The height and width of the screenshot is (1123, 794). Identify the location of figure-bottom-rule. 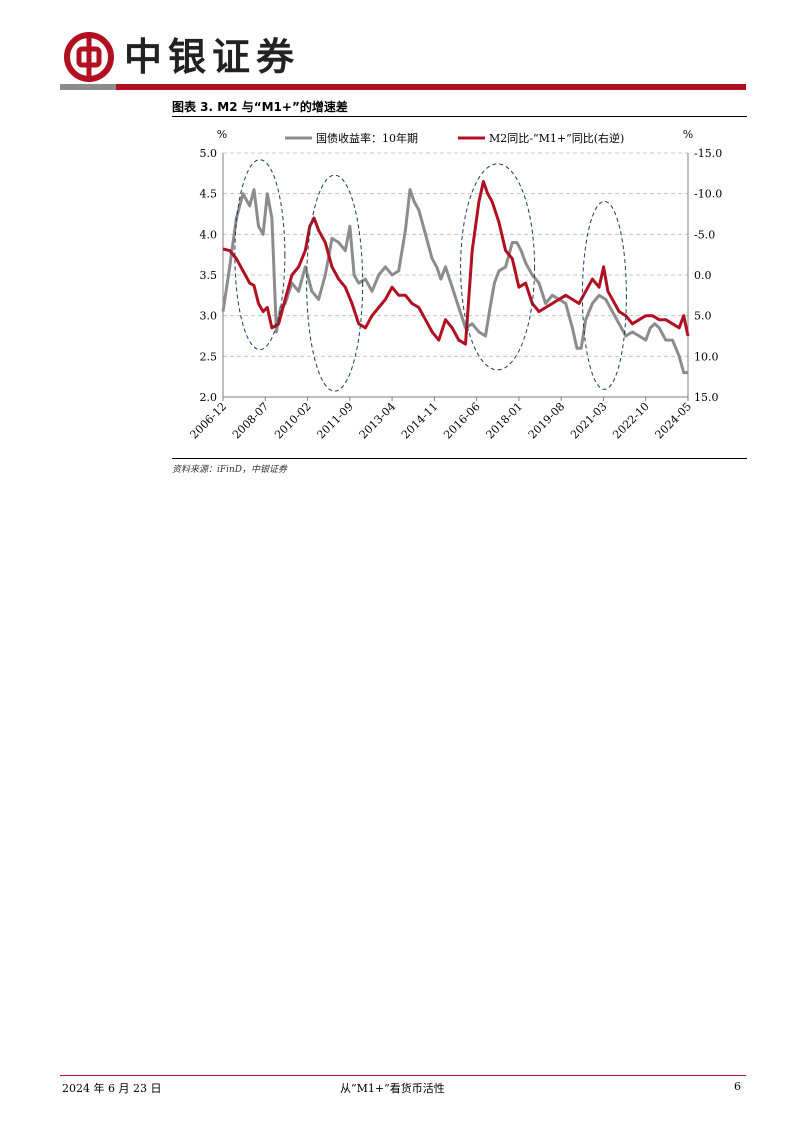
(459, 458).